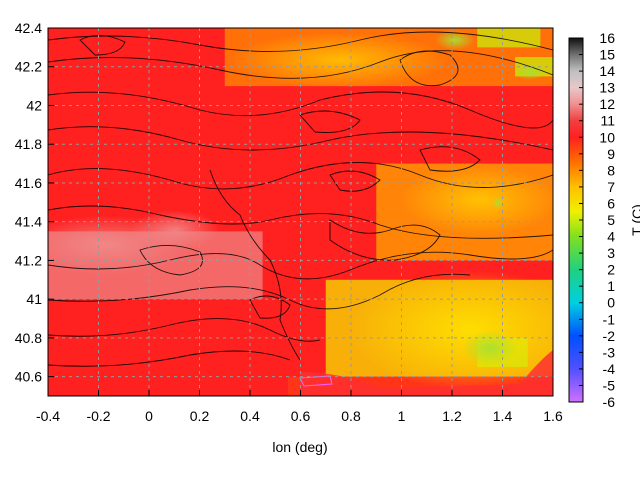 This screenshot has width=640, height=480. What do you see at coordinates (607, 88) in the screenshot?
I see `colorbar-tick-label: 13` at bounding box center [607, 88].